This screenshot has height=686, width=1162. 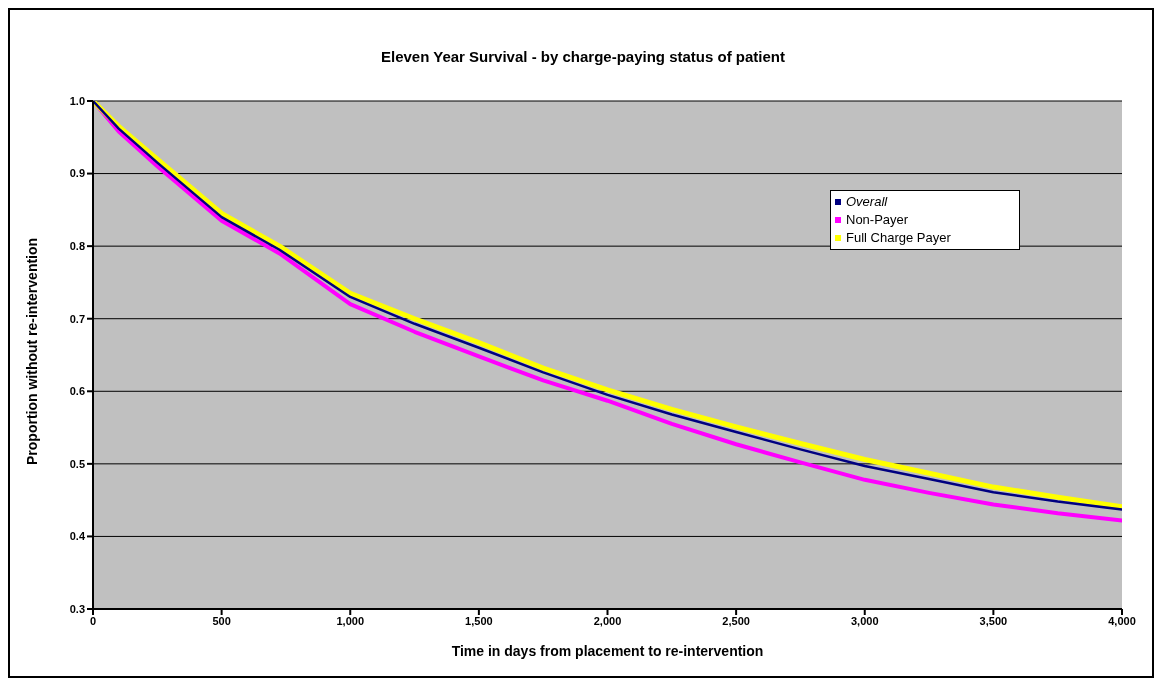 I want to click on legend-label: Overall, so click(x=867, y=202).